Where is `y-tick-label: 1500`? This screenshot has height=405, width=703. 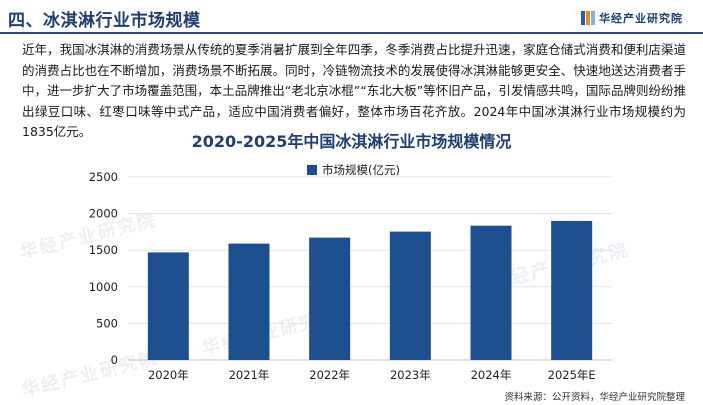
y-tick-label: 1500 is located at coordinates (103, 250).